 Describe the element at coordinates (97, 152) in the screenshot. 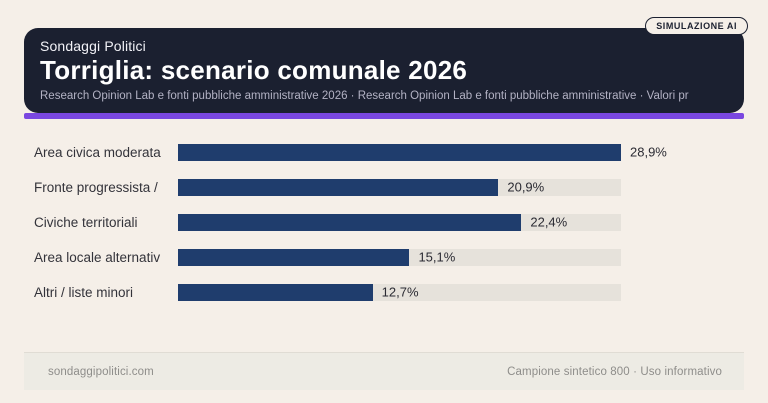

I see `category-label: Area civica moderata` at that location.